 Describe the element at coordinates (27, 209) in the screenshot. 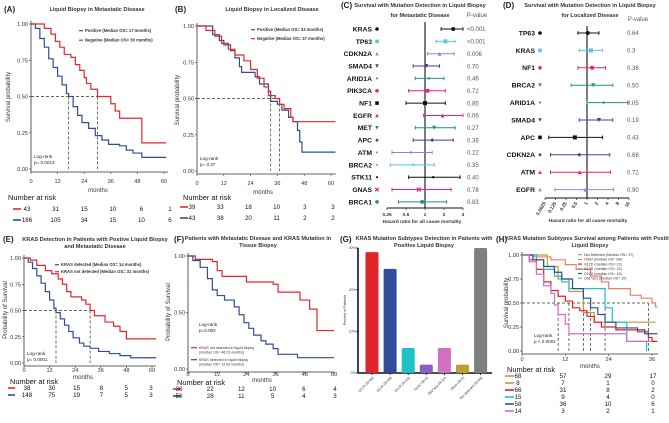

I see `risk-value: 43` at that location.